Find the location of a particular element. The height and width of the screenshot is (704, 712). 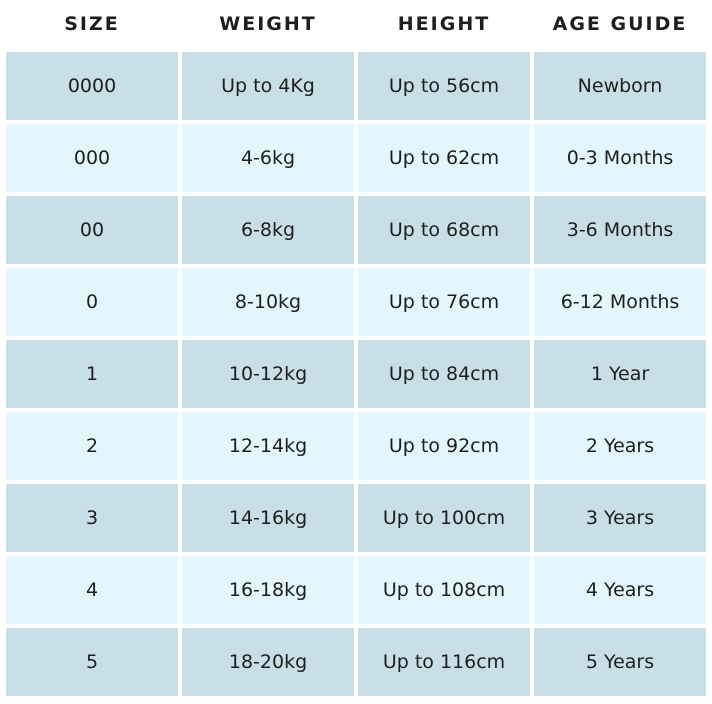

cell-size: 000 is located at coordinates (92, 158).